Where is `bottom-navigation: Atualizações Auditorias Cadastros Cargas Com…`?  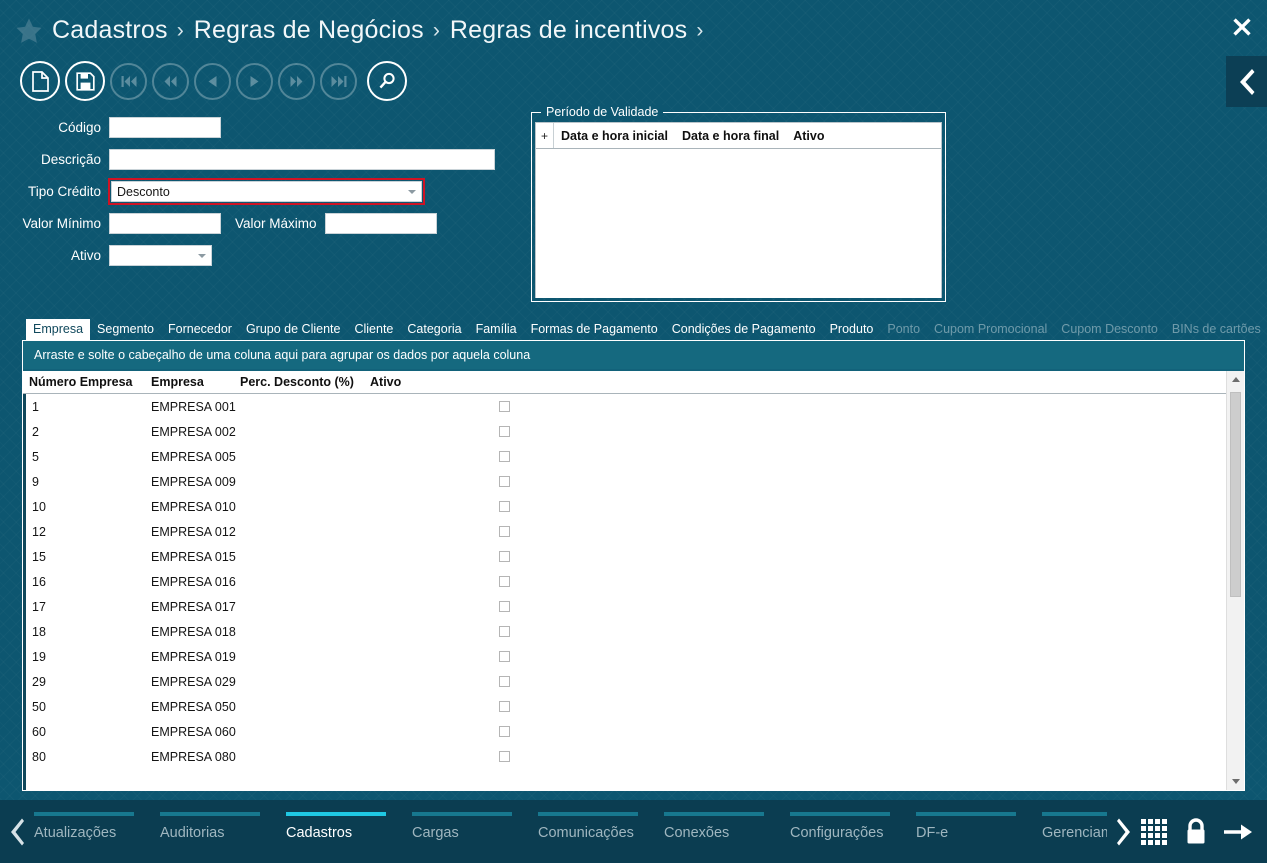 bottom-navigation: Atualizações Auditorias Cadastros Cargas Com… is located at coordinates (633, 831).